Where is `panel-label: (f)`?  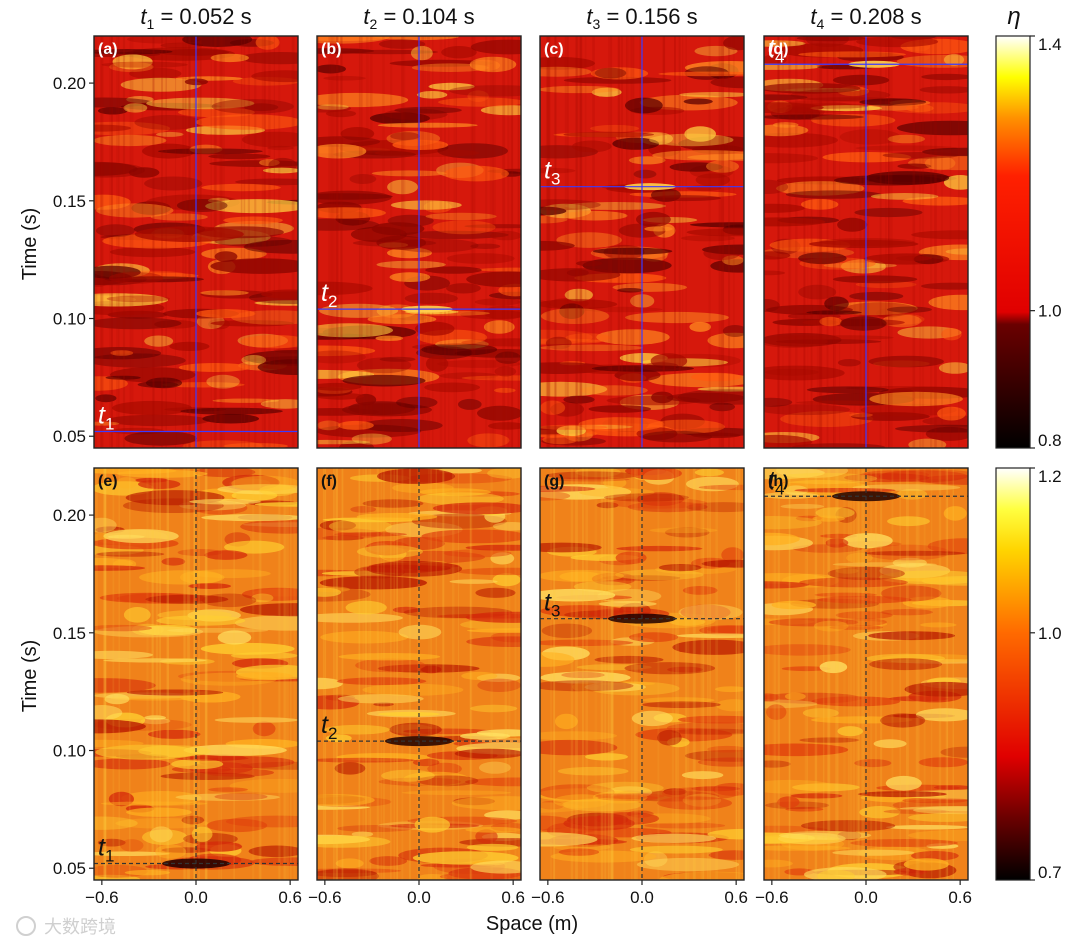
panel-label: (f) is located at coordinates (329, 481).